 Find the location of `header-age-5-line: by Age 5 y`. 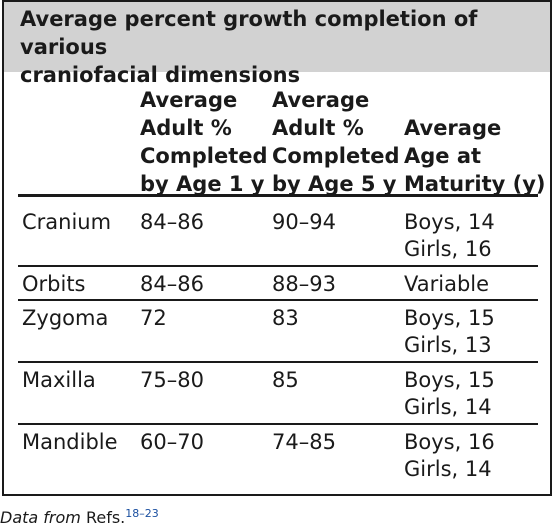

header-age-5-line: by Age 5 y is located at coordinates (334, 184).